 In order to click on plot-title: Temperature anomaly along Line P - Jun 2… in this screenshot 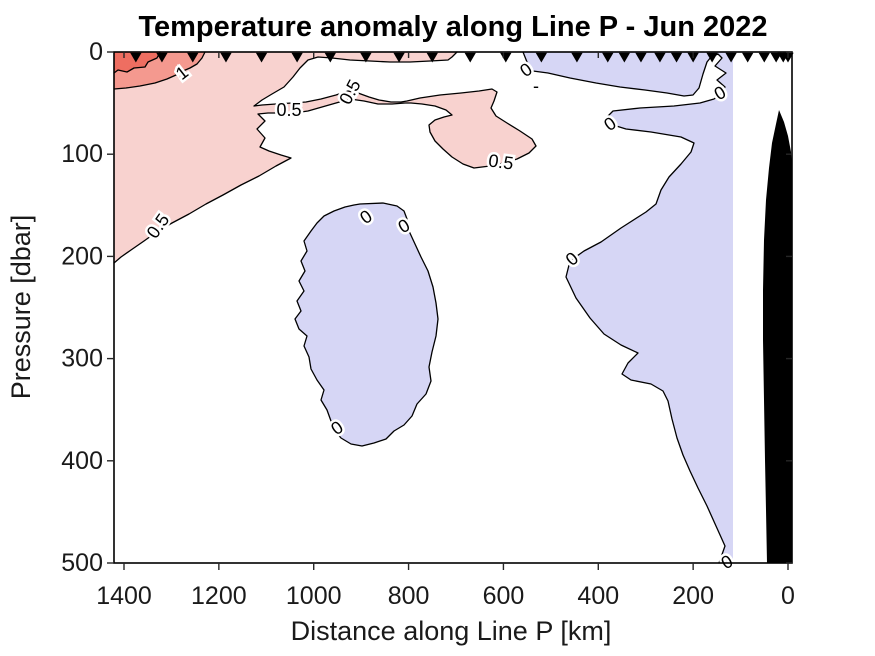, I will do `click(452, 27)`.